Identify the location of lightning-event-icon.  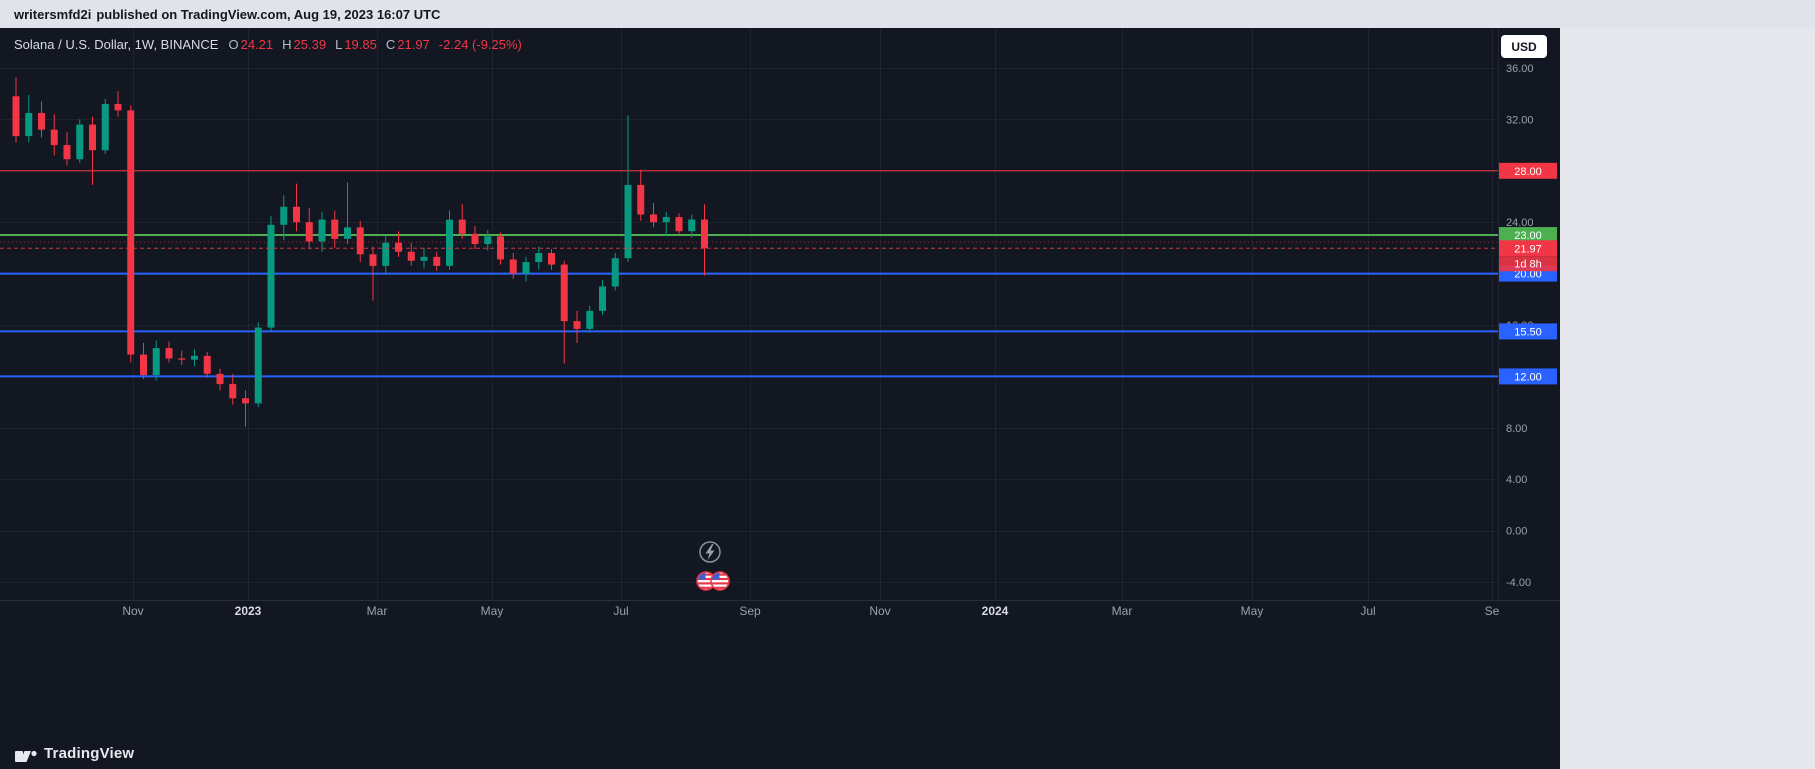
(710, 552).